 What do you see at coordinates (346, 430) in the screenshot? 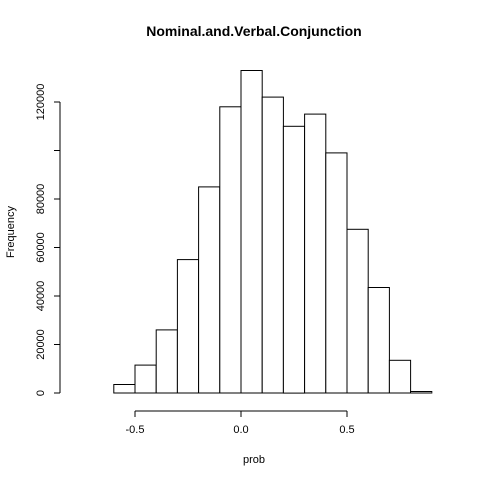
I see `x-tick-label: 0.5` at bounding box center [346, 430].